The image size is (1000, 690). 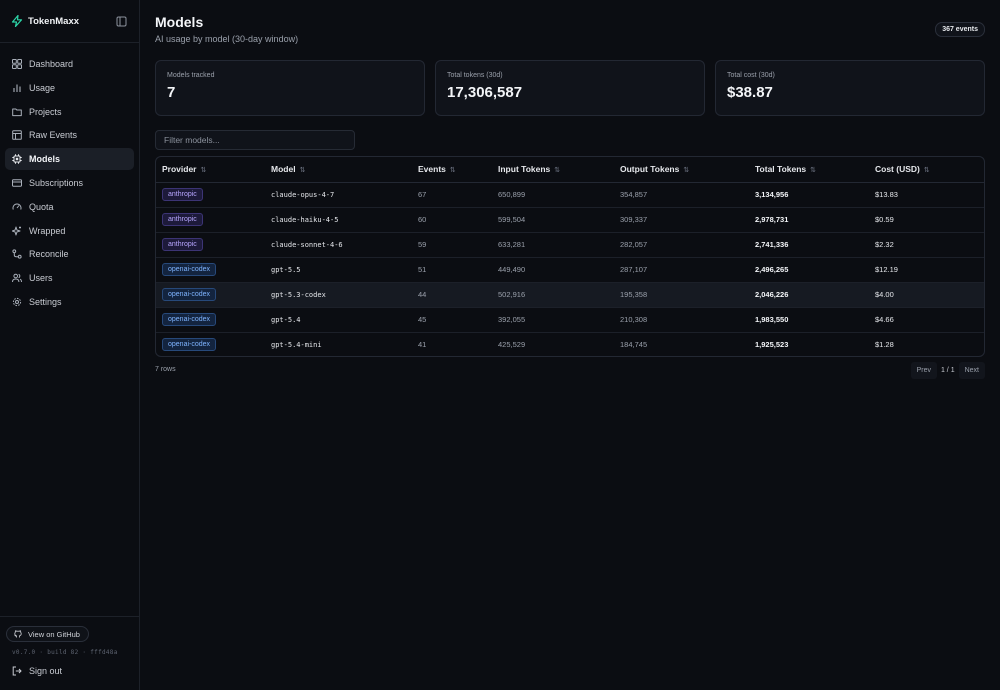 I want to click on sidebar-item-models: Models, so click(x=69, y=159).